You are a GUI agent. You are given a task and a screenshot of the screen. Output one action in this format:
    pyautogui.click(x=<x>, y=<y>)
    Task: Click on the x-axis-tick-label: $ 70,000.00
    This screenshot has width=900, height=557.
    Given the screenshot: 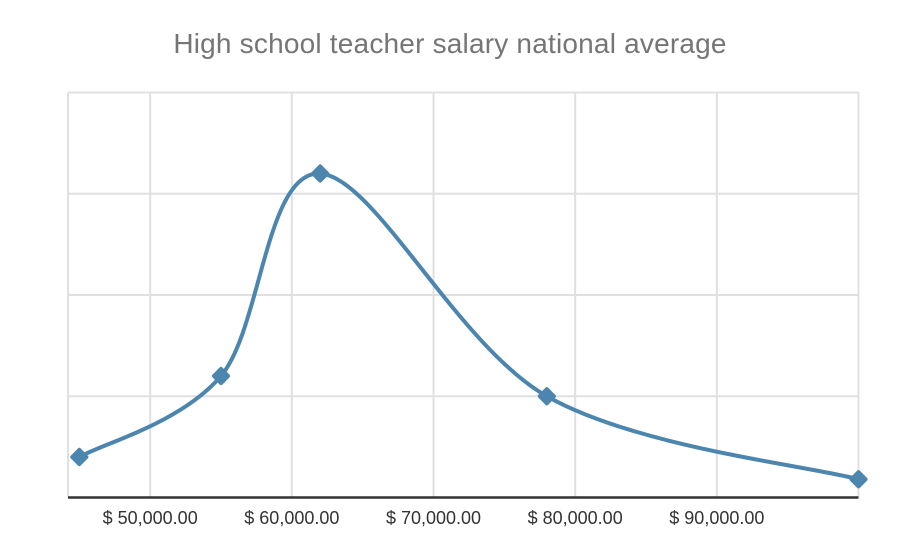 What is the action you would take?
    pyautogui.click(x=433, y=518)
    